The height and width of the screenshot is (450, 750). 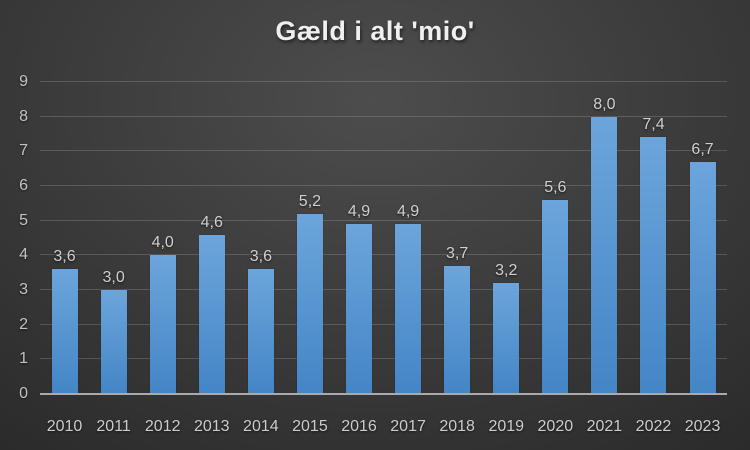 What do you see at coordinates (260, 238) in the screenshot?
I see `bar-group-2014: 3,6` at bounding box center [260, 238].